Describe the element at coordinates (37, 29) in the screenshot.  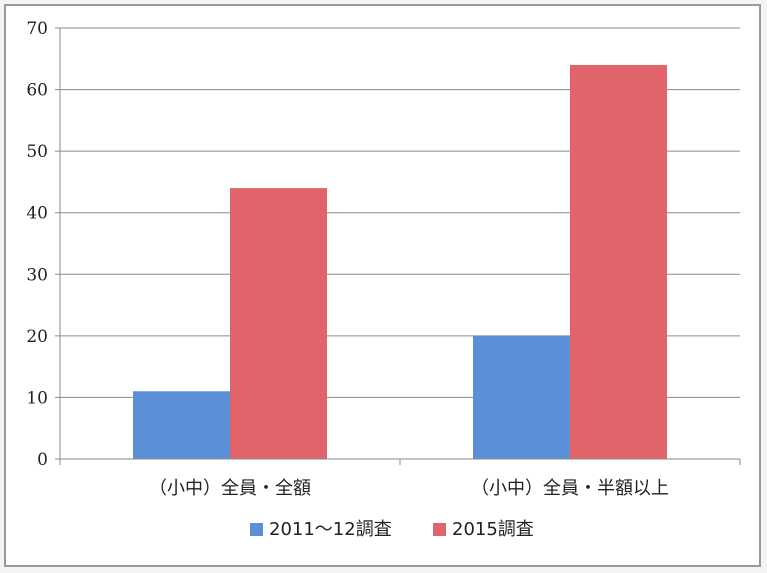
I see `y-tick-label: 70` at that location.